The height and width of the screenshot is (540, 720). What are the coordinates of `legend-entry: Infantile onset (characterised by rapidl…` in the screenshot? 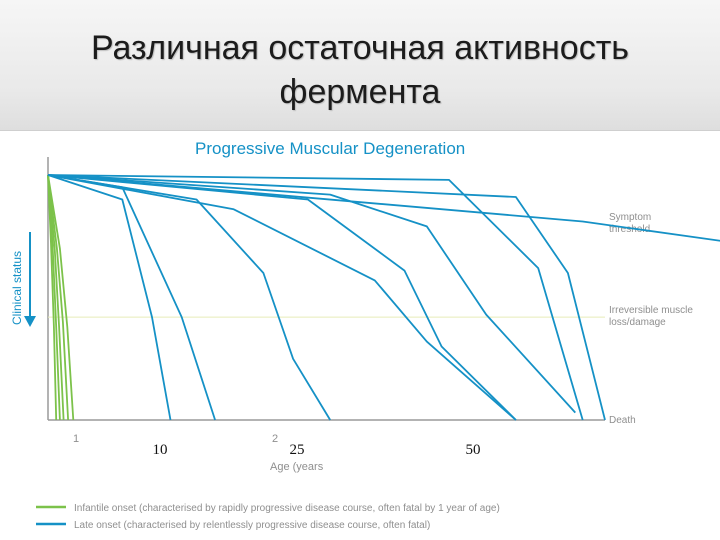 It's located at (287, 508).